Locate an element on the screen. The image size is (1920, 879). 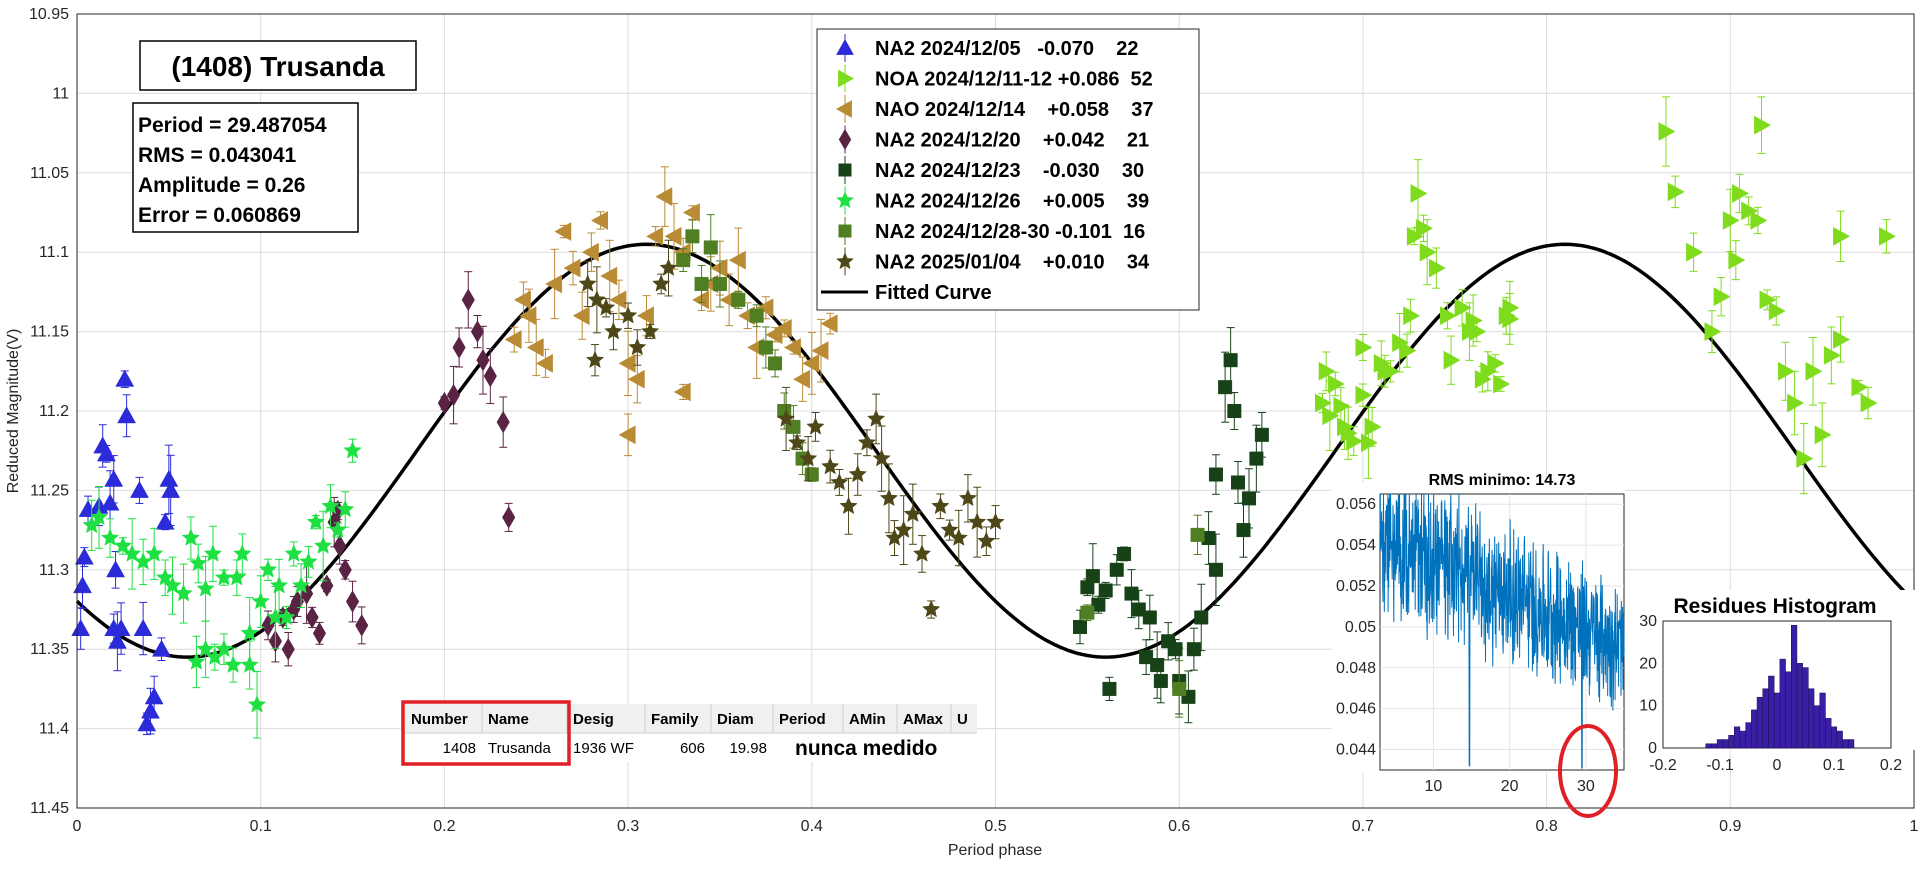
legend-marker is located at coordinates (845, 139).